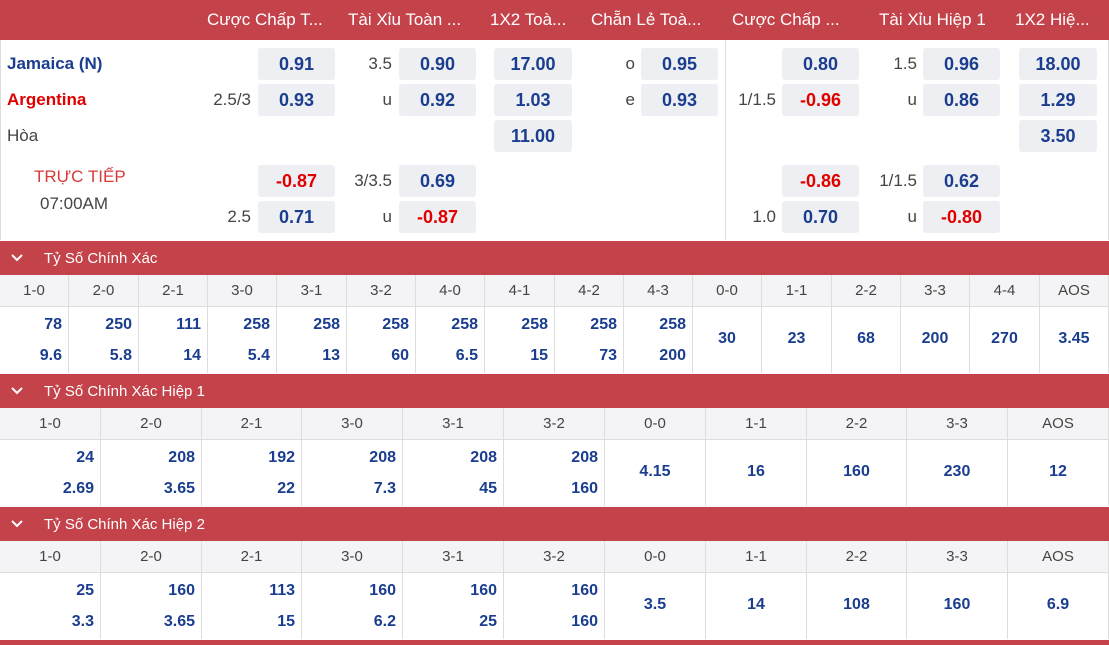  I want to click on score-odds-value: 14, so click(756, 604).